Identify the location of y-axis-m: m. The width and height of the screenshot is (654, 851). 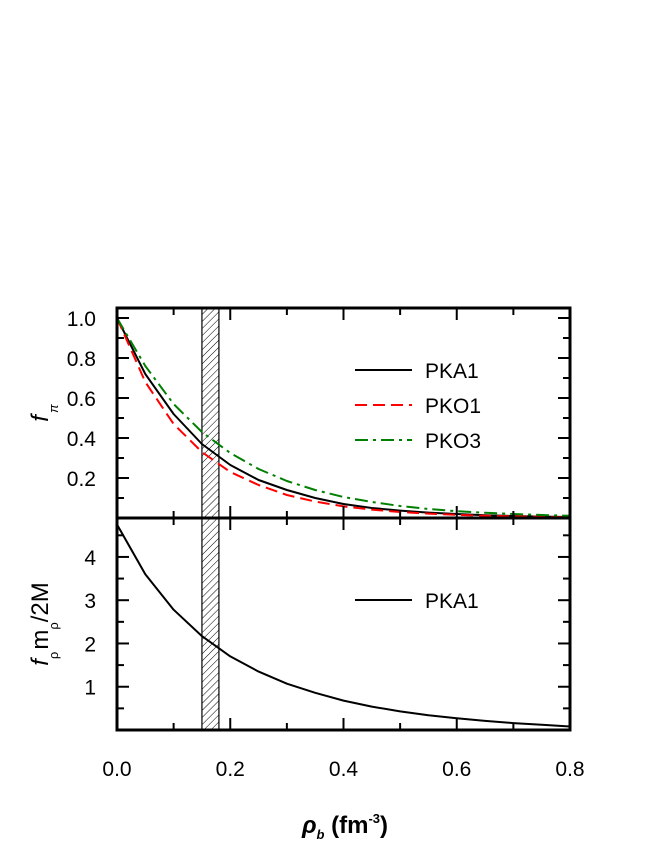
(40, 640).